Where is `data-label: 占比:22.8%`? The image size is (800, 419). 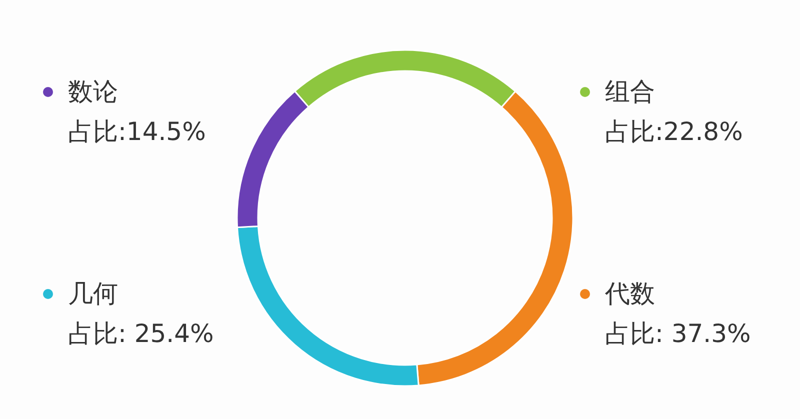 data-label: 占比:22.8% is located at coordinates (674, 131).